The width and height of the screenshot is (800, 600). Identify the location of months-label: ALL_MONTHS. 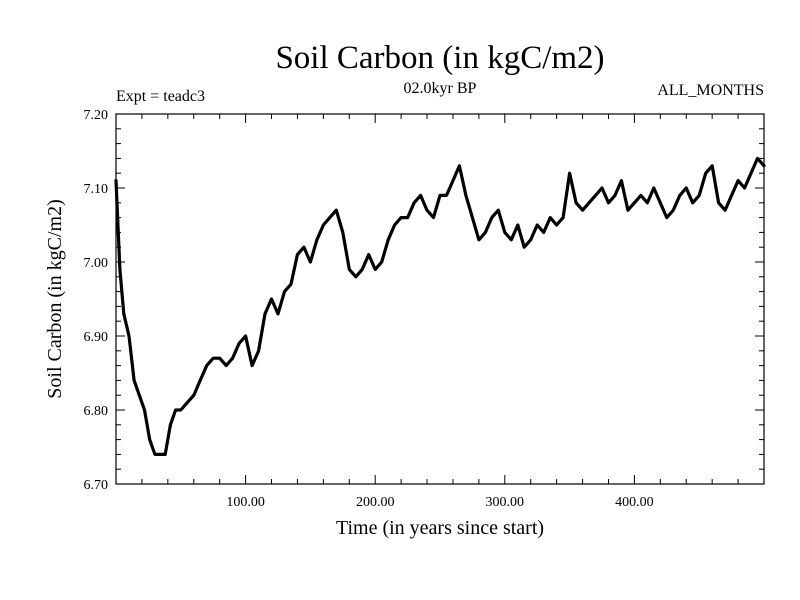
(710, 90).